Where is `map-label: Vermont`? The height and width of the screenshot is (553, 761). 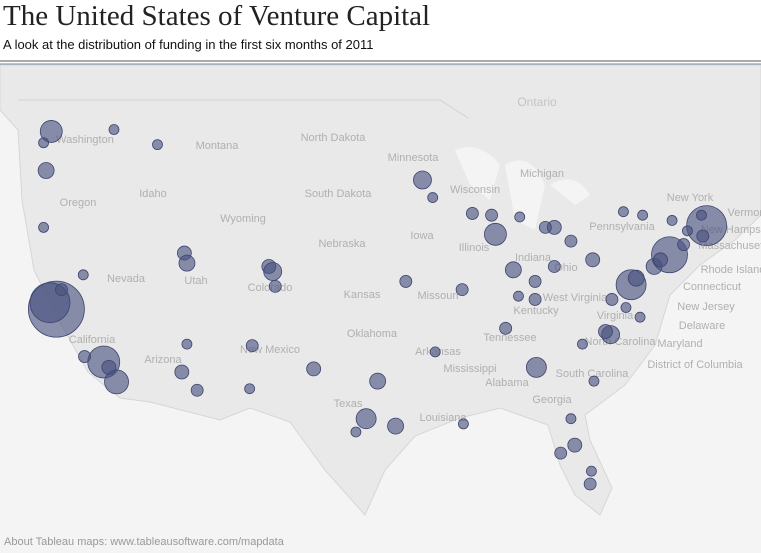
map-label: Vermont is located at coordinates (744, 213).